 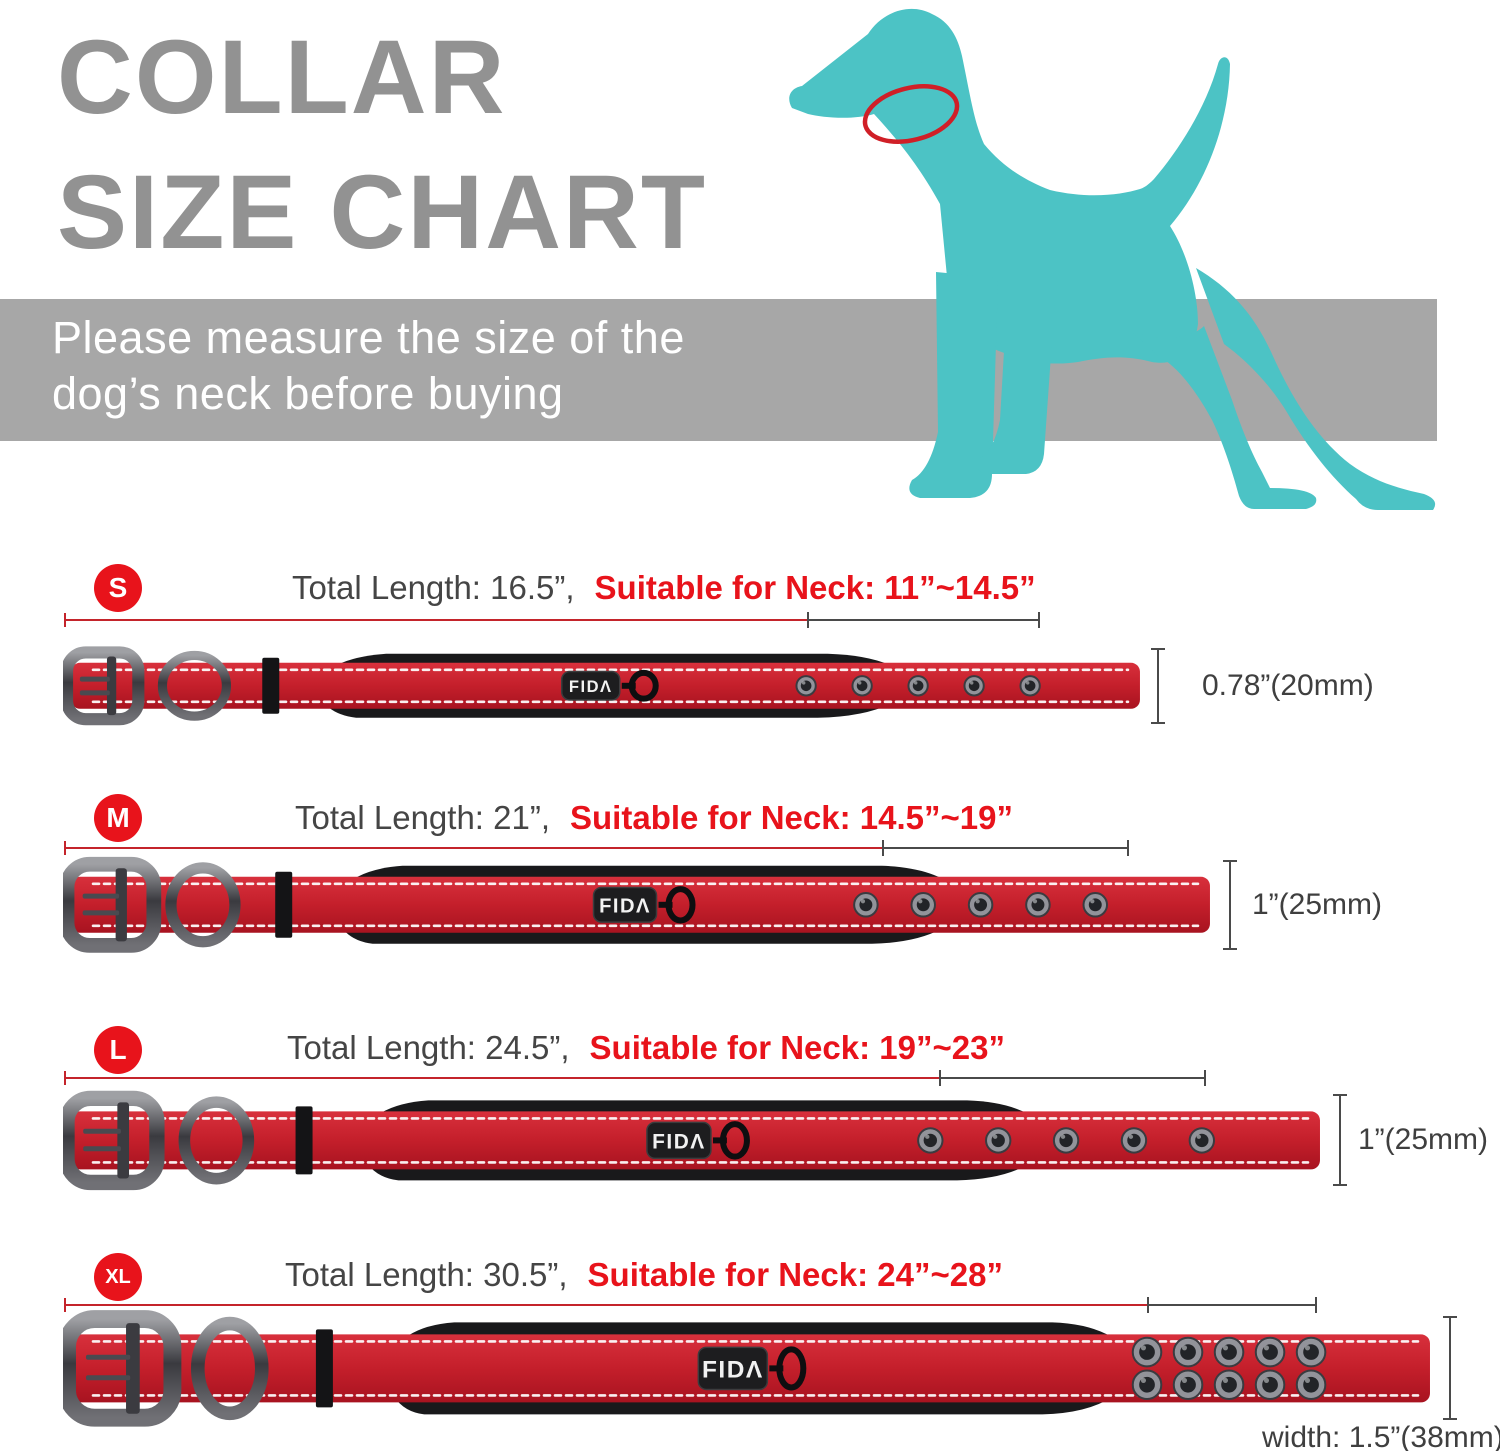 I want to click on neck-range-label: Suitable for Neck: 19”~23”, so click(x=797, y=1047).